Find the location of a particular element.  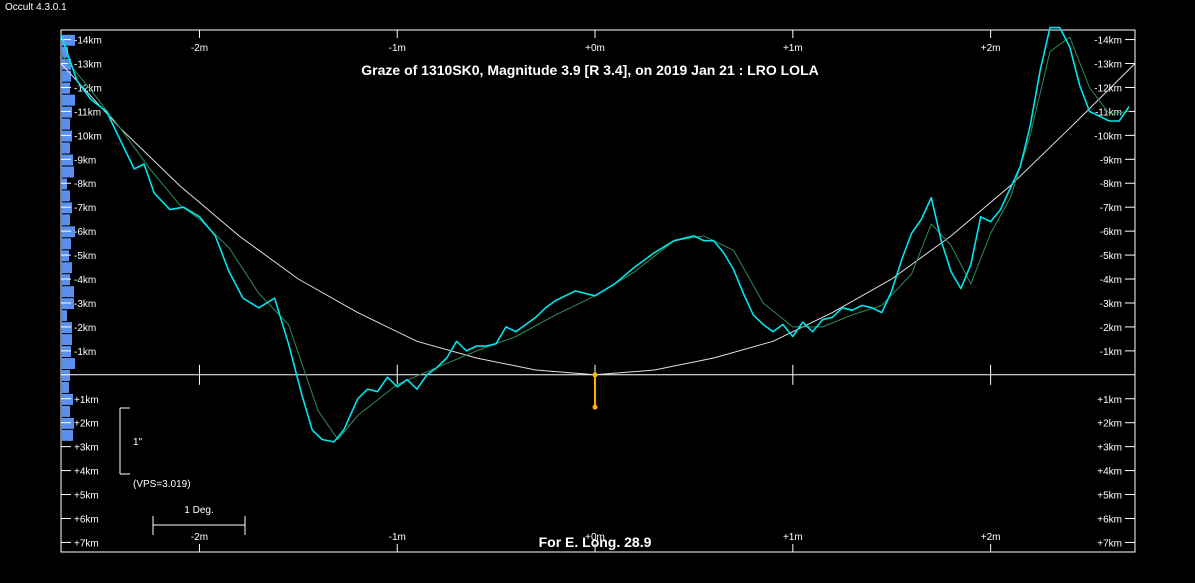

y-tick-label-left: -9km is located at coordinates (85, 160).